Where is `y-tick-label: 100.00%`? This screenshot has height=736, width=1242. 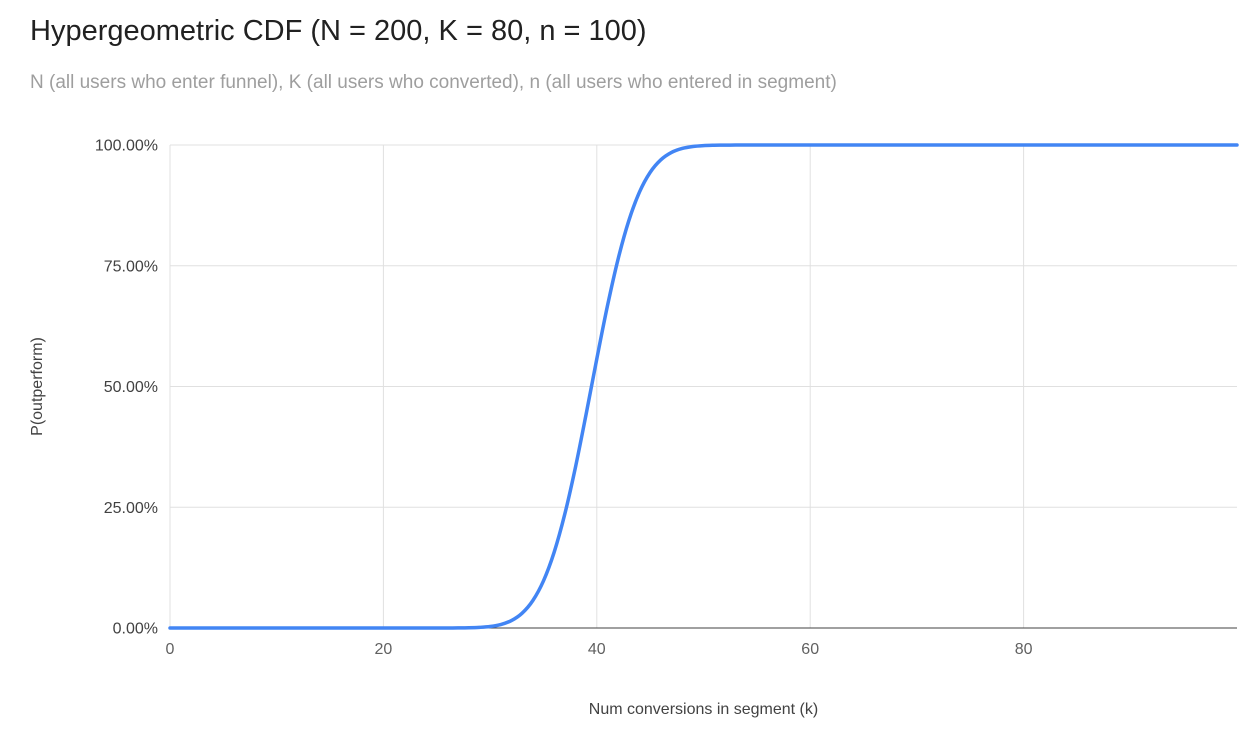 y-tick-label: 100.00% is located at coordinates (126, 146).